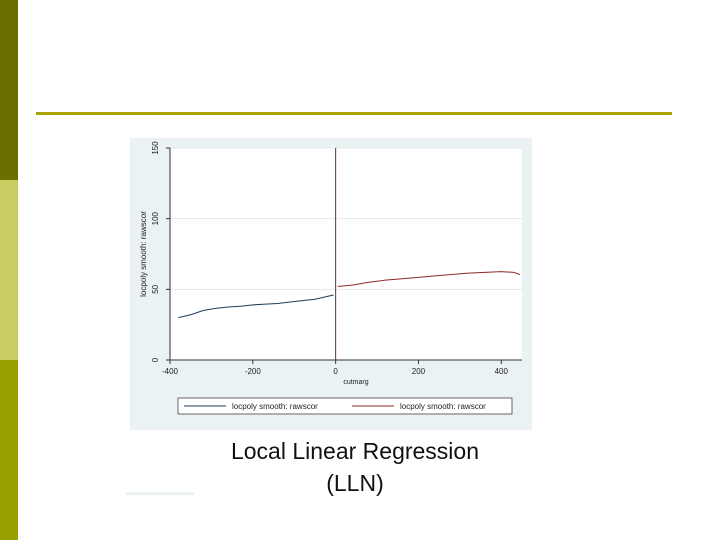  Describe the element at coordinates (355, 382) in the screenshot. I see `x-axis-label: cutmarg` at that location.